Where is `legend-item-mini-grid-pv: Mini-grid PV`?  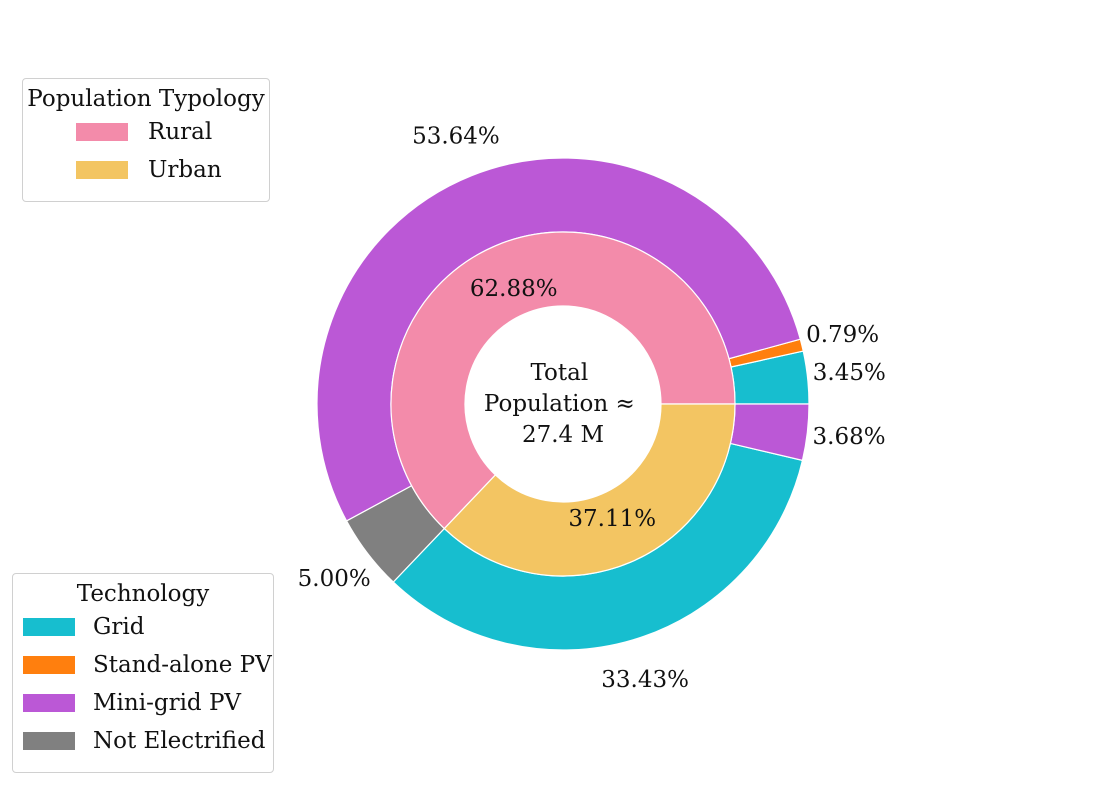 legend-item-mini-grid-pv: Mini-grid PV is located at coordinates (143, 703).